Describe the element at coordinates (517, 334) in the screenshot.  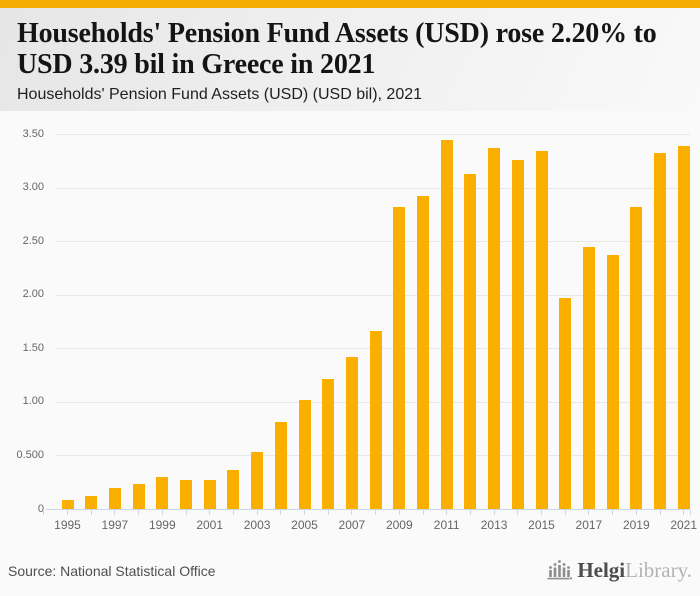
I see `bar-2014` at that location.